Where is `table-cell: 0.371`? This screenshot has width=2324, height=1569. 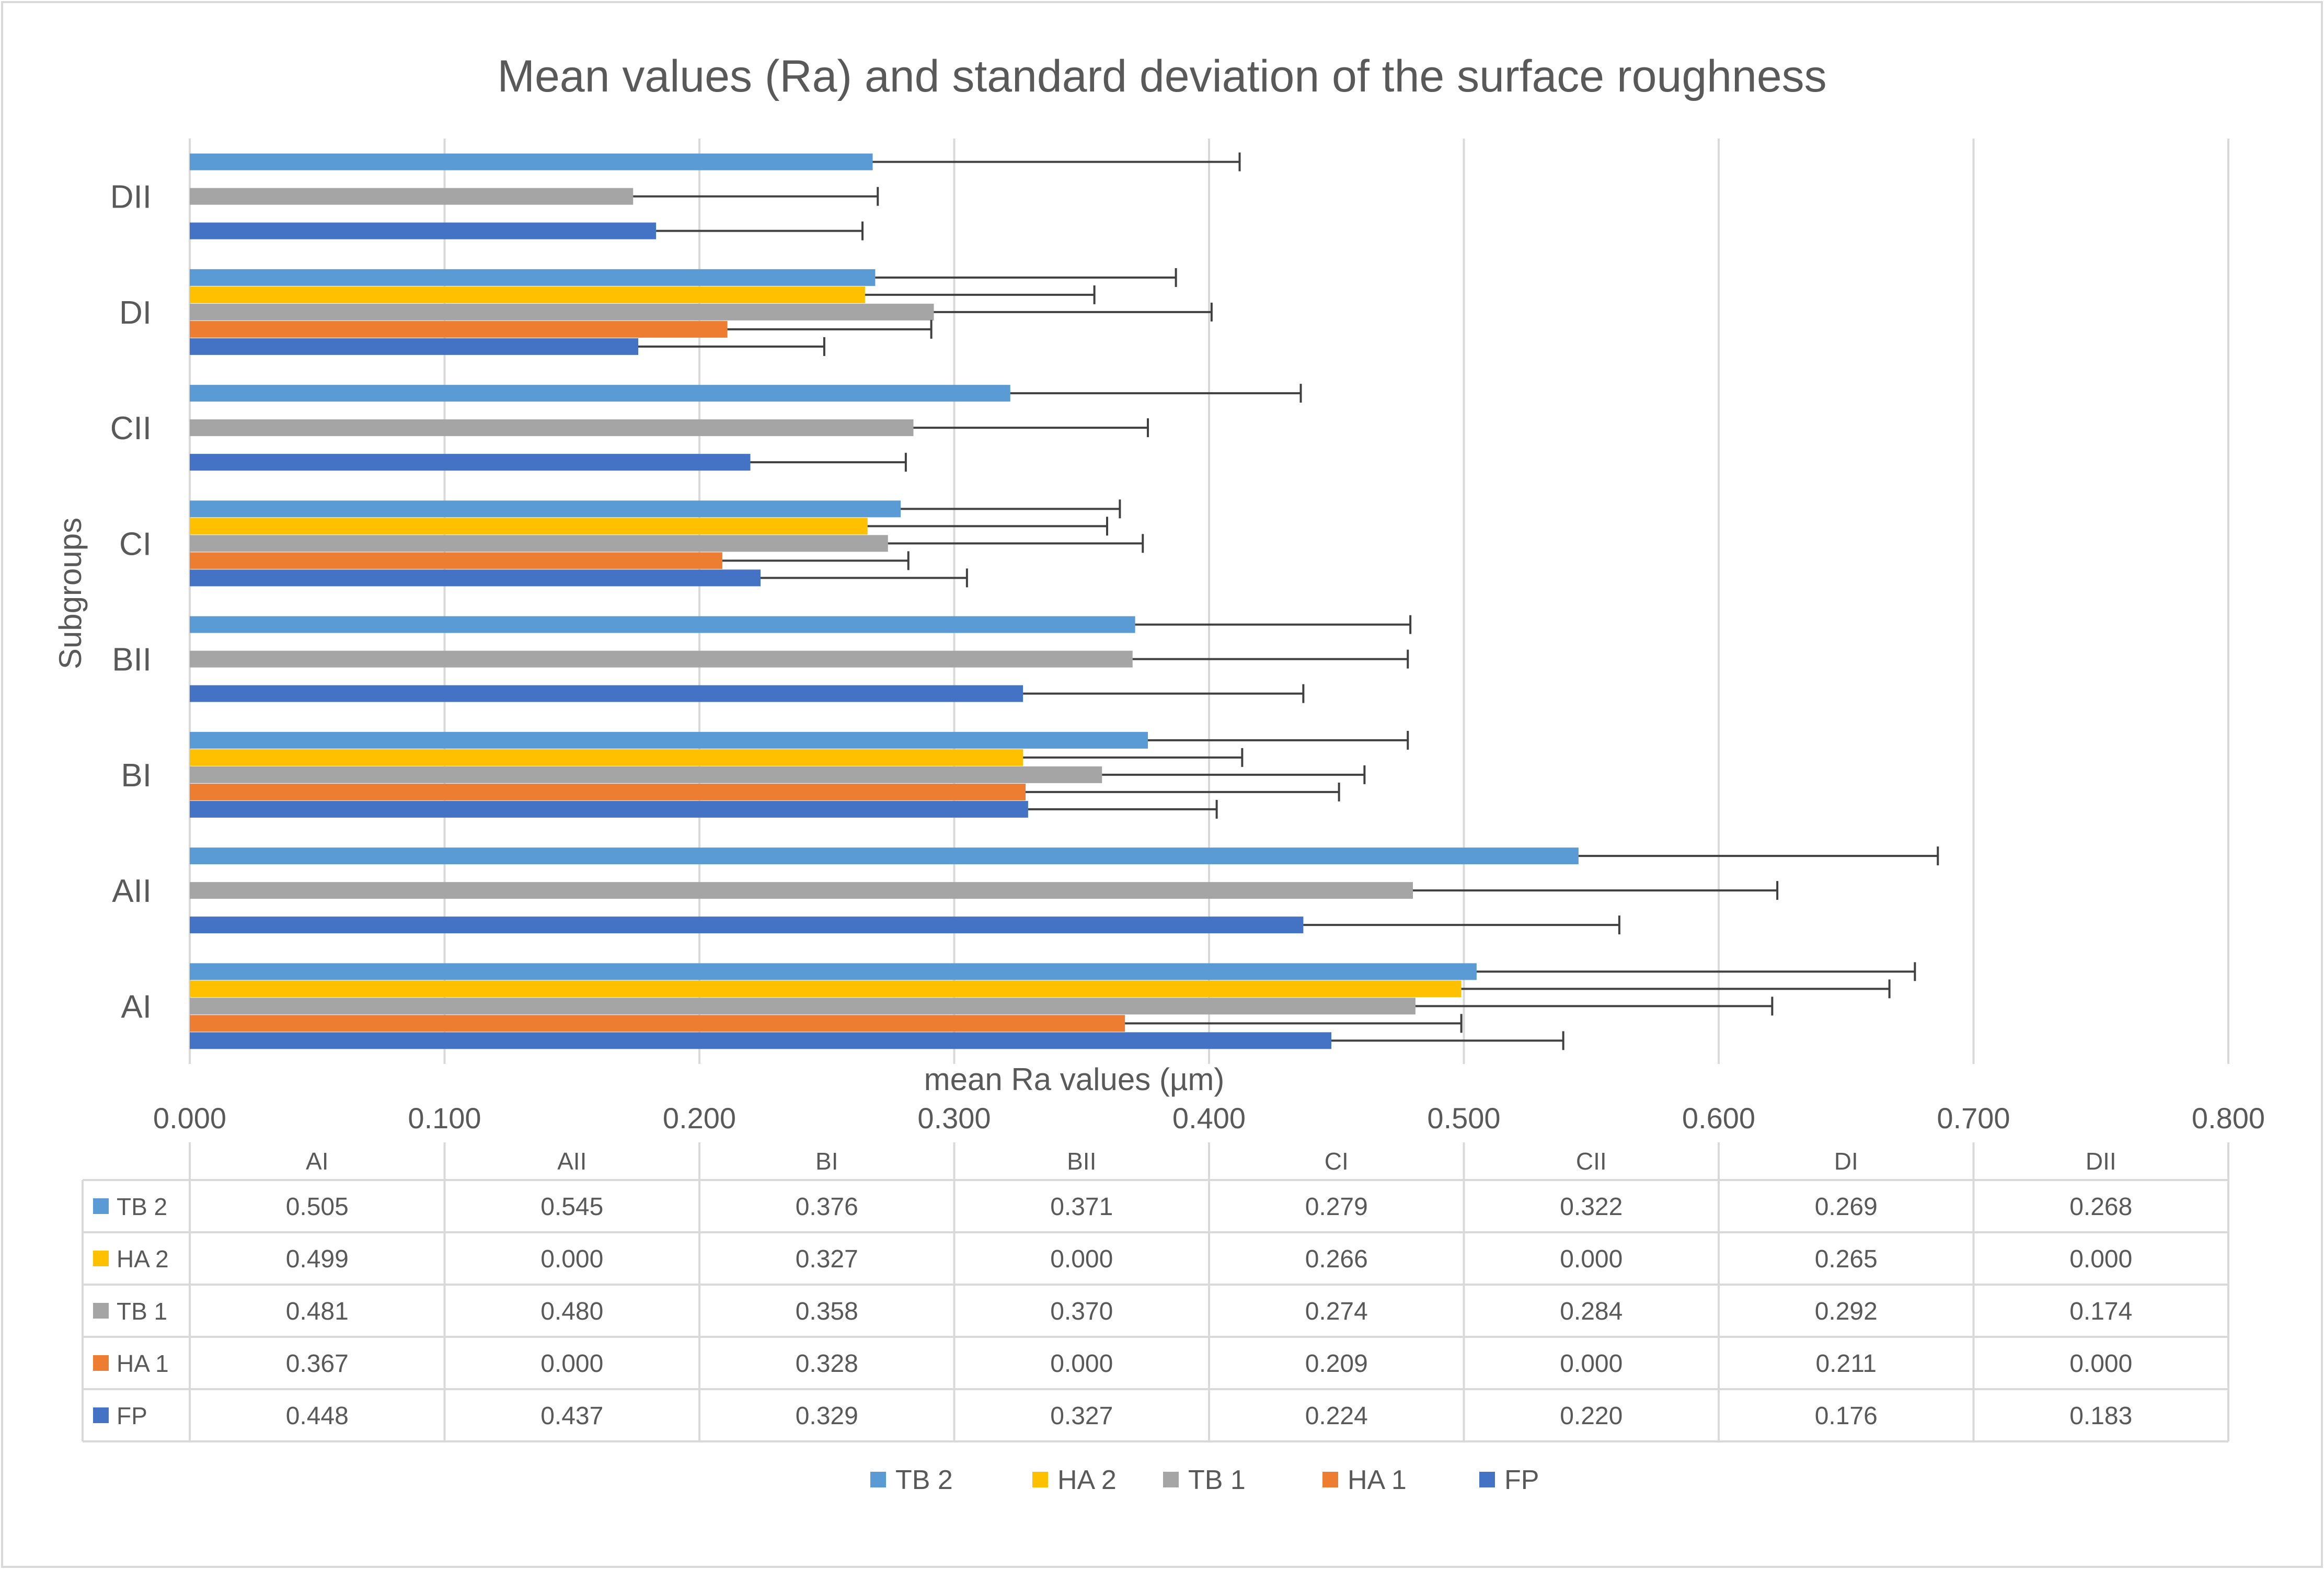
table-cell: 0.371 is located at coordinates (1081, 1207).